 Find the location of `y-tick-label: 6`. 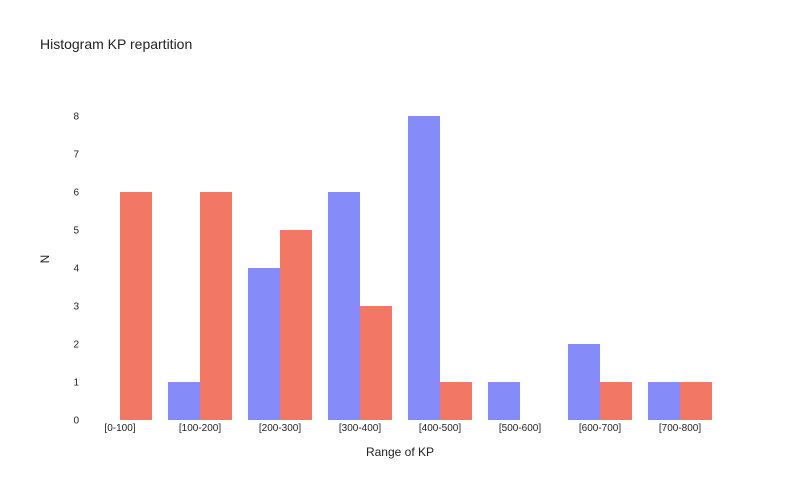

y-tick-label: 6 is located at coordinates (76, 193).